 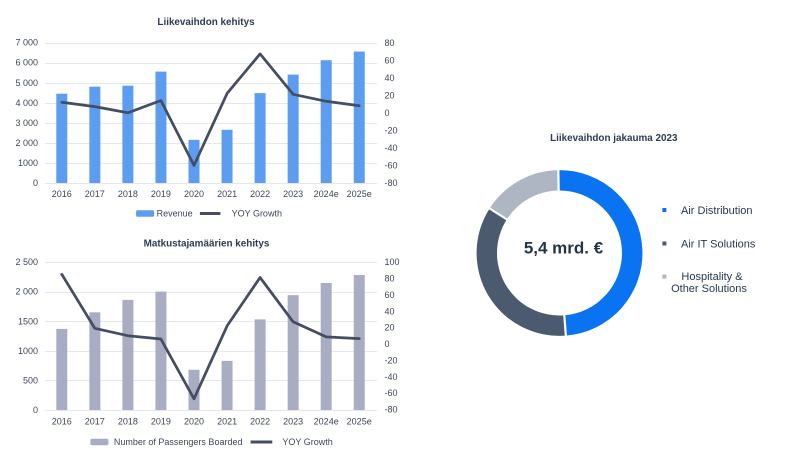 What do you see at coordinates (718, 244) in the screenshot?
I see `svg-text: Air IT Solutions` at bounding box center [718, 244].